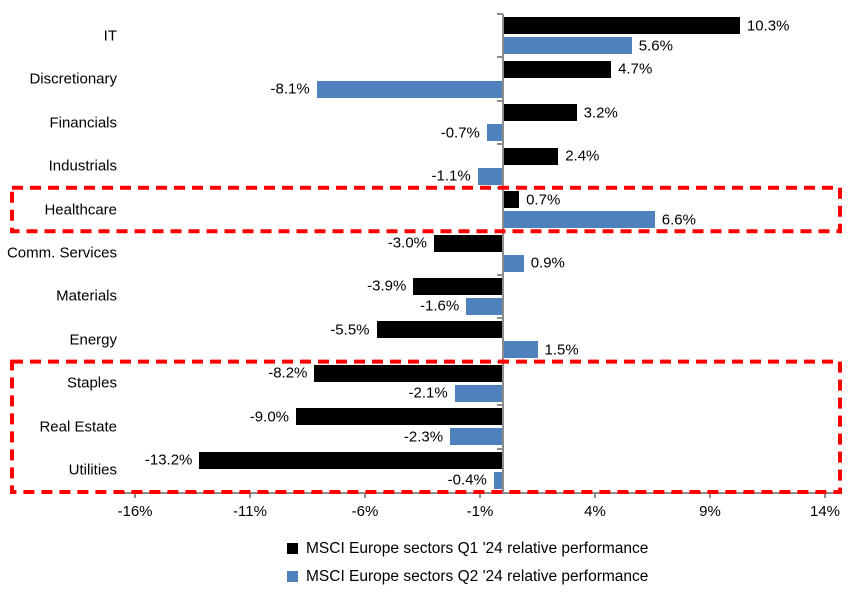  I want to click on legend-swatch-q1, so click(292, 548).